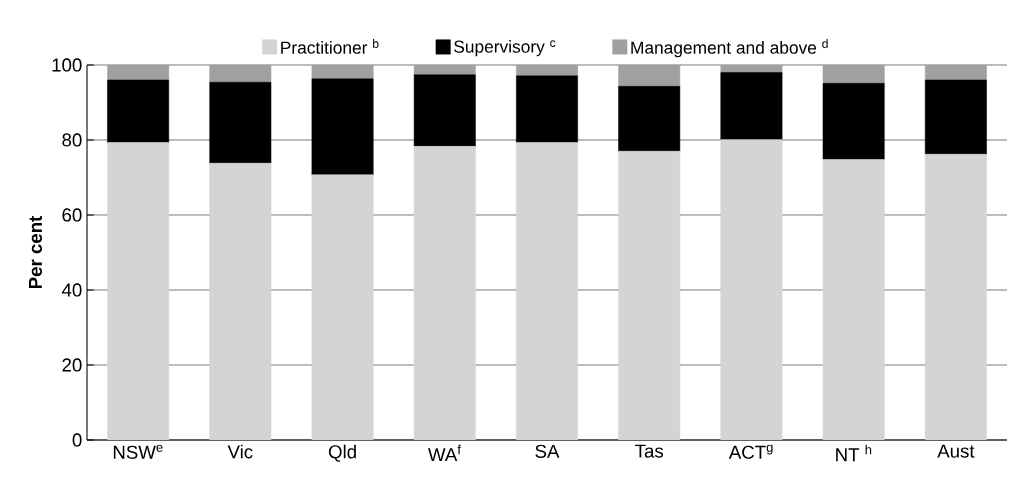 This screenshot has width=1026, height=488. I want to click on legend-label: Practitioner $^{b}$, so click(330, 46).